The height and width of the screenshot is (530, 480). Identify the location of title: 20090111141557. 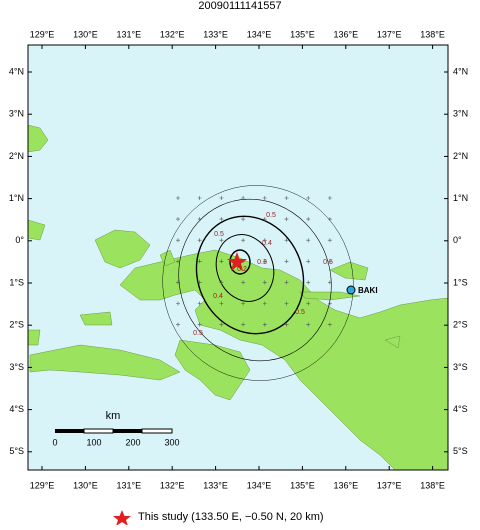
(239, 6).